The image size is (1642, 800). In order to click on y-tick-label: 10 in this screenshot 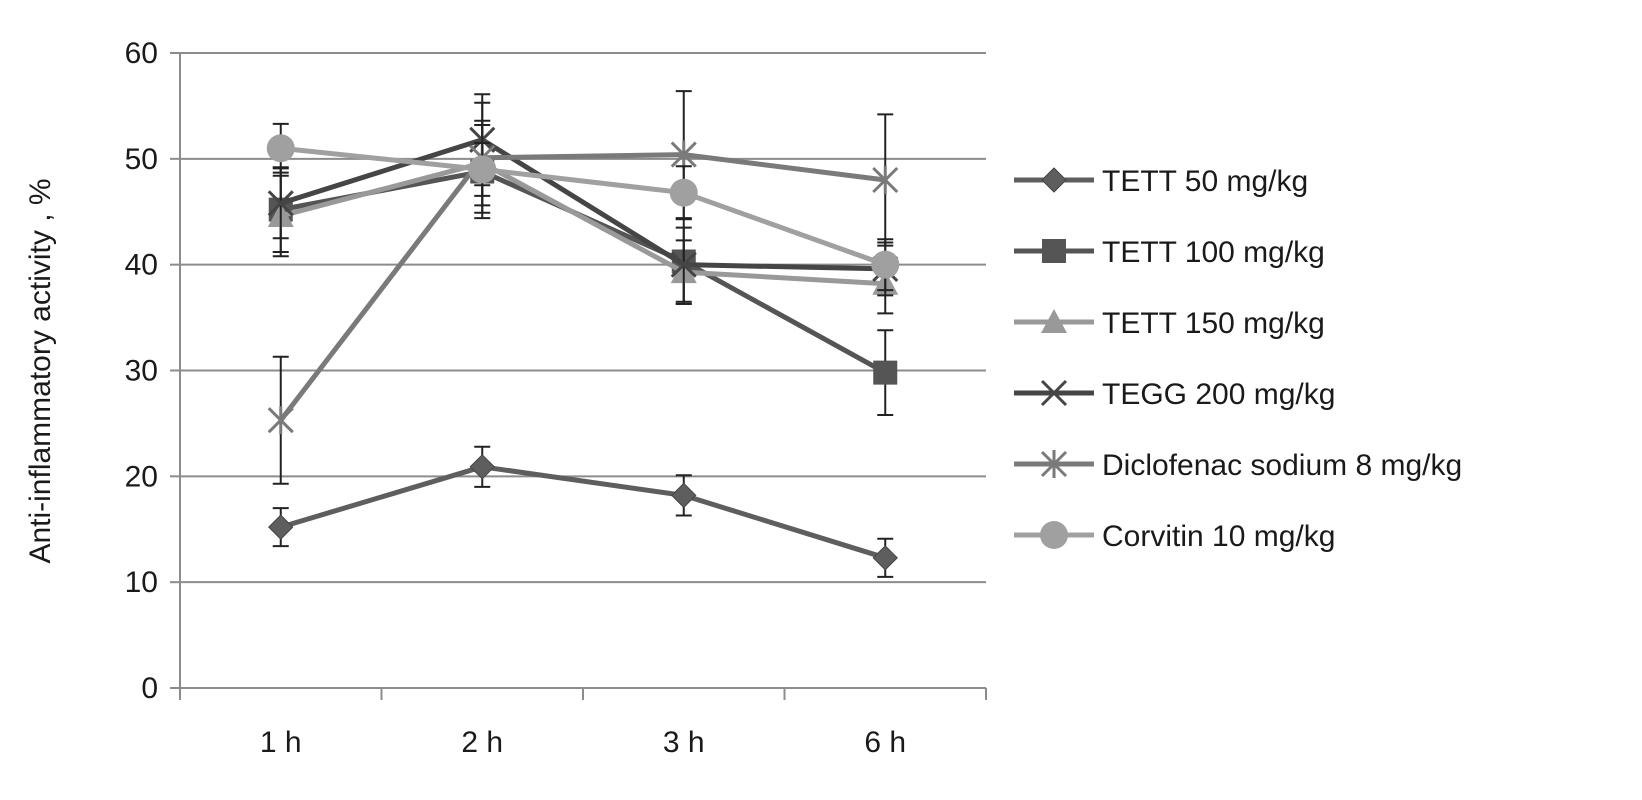, I will do `click(141, 582)`.